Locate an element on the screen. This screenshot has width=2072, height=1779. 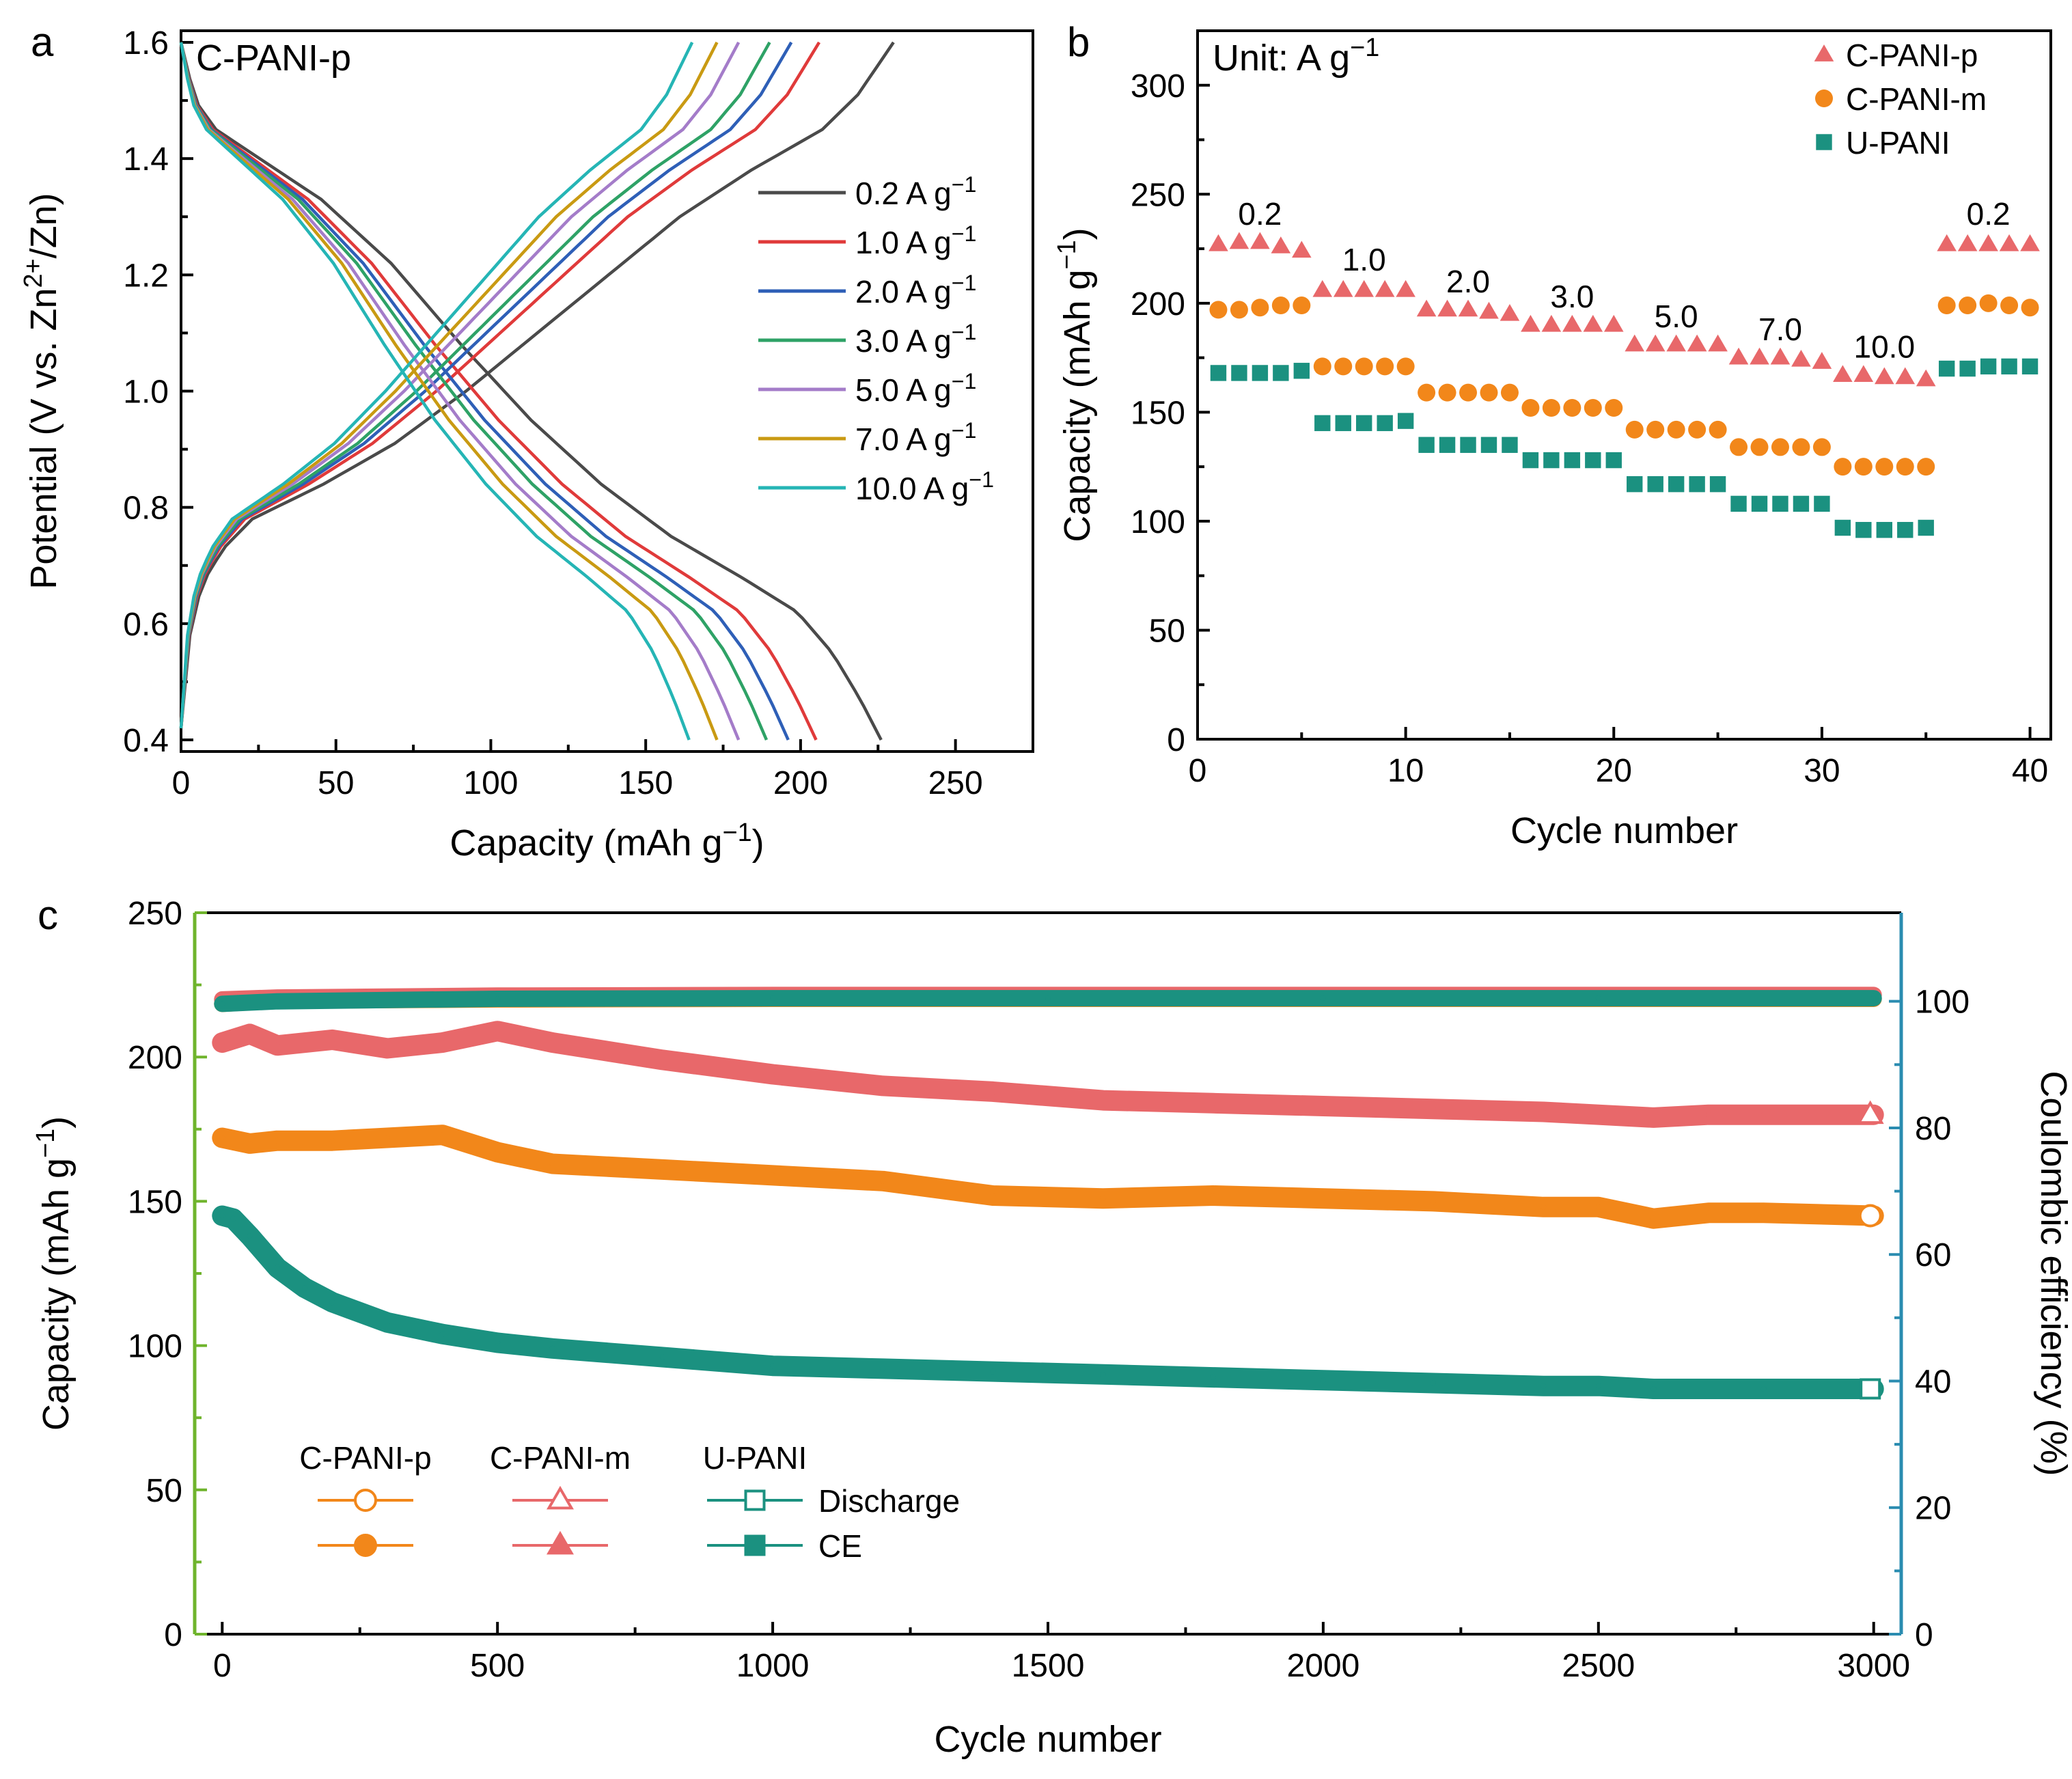
y-axis-label-a: Potential (V vs. Zn2+/Zn) is located at coordinates (41, 391).